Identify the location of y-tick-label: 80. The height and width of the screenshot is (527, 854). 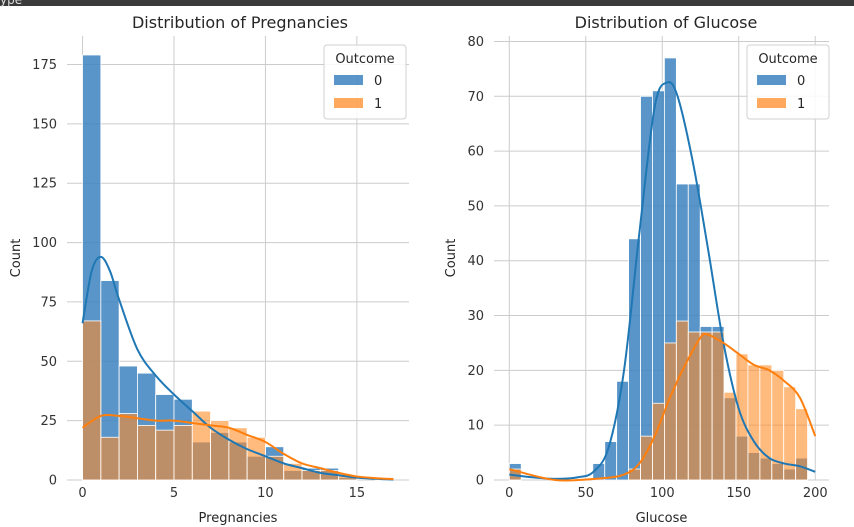
(475, 42).